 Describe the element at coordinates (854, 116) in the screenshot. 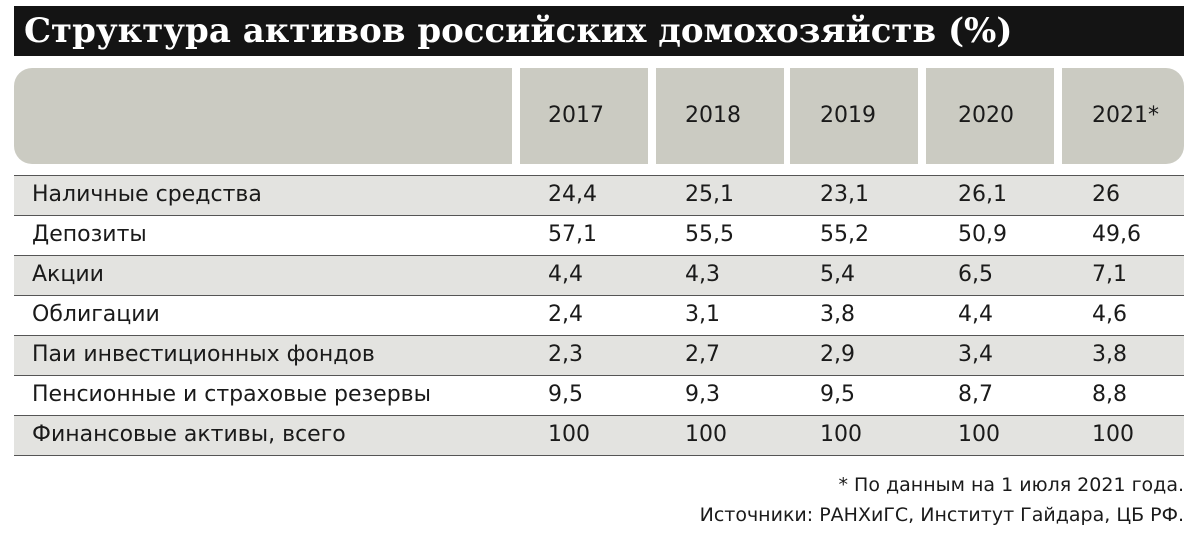

I see `column-header-2: 2019` at that location.